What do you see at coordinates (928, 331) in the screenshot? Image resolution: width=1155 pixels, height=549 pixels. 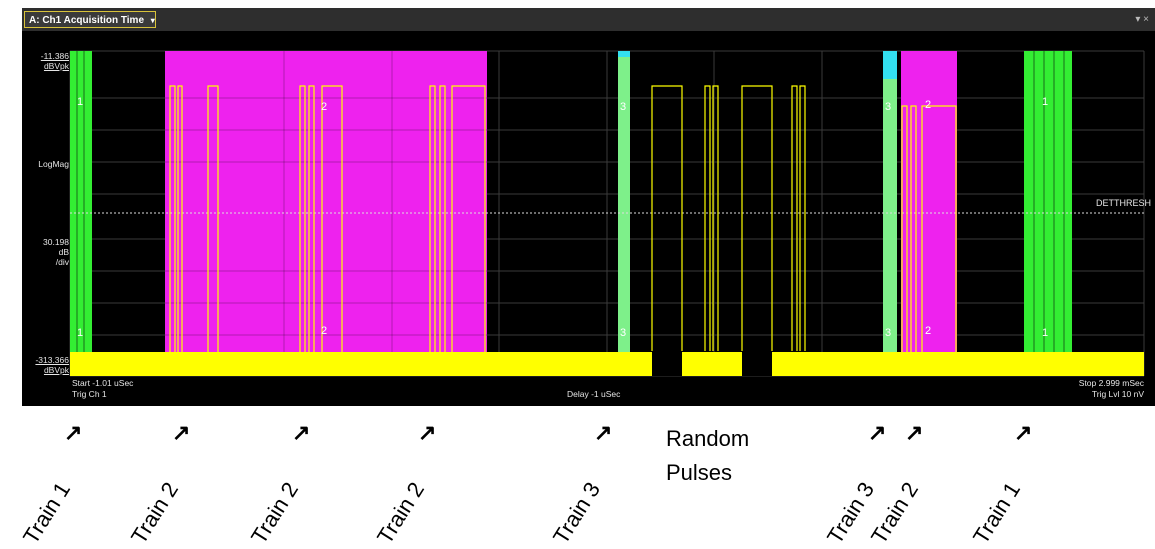 I see `marker-train2r-bottom: 2` at bounding box center [928, 331].